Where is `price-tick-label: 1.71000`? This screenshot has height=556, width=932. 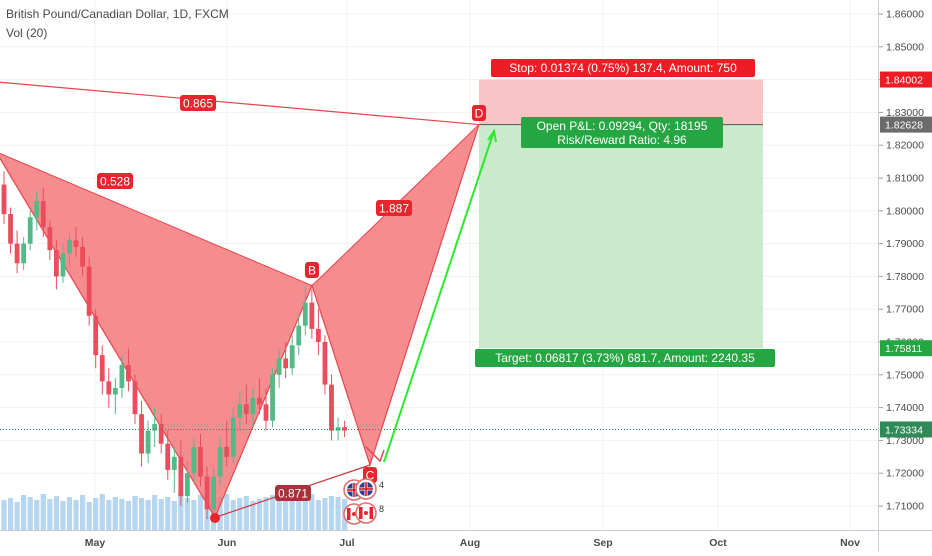
price-tick-label: 1.71000 is located at coordinates (905, 507).